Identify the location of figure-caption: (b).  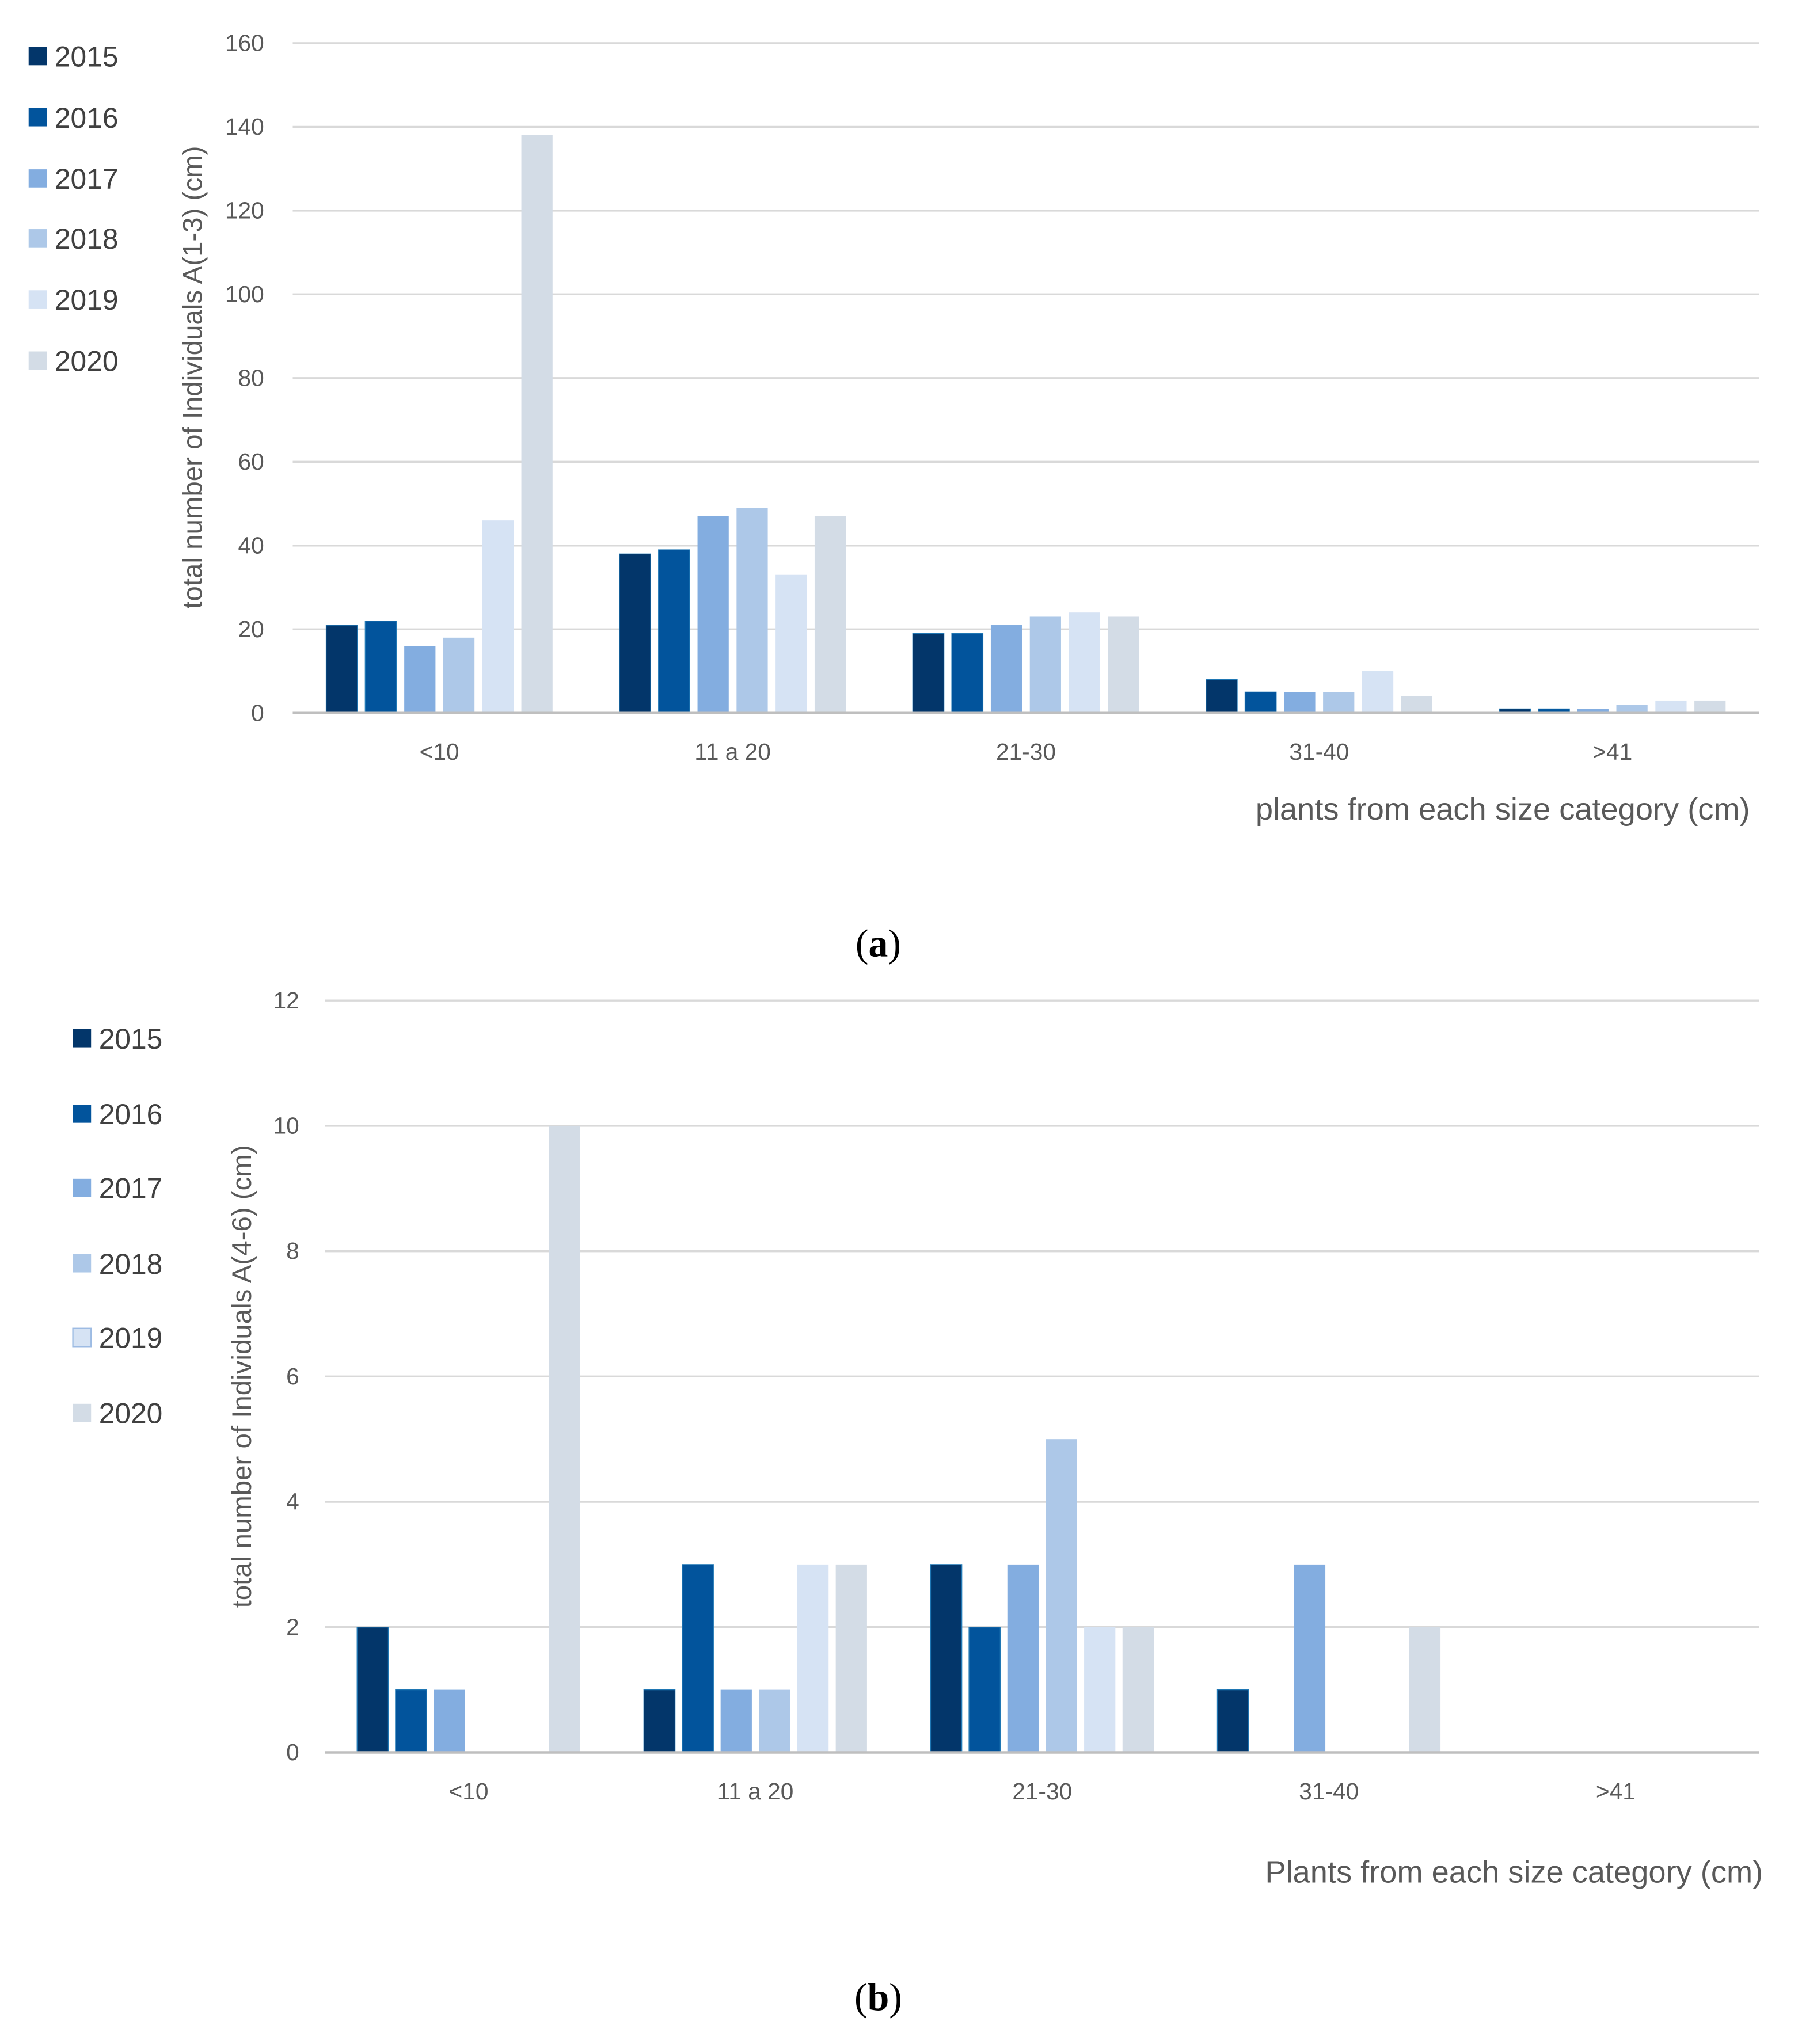
(878, 1997).